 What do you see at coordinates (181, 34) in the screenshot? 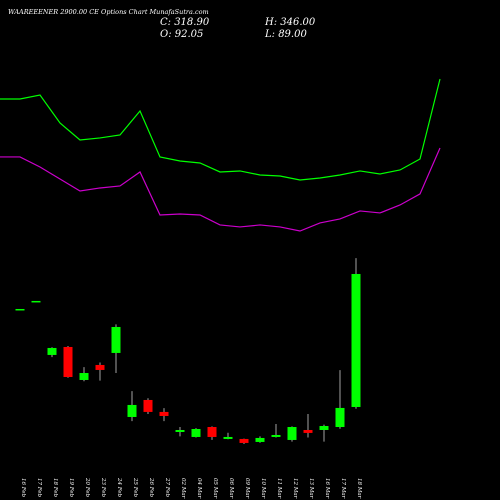
I see `open-label: O: 92.05` at bounding box center [181, 34].